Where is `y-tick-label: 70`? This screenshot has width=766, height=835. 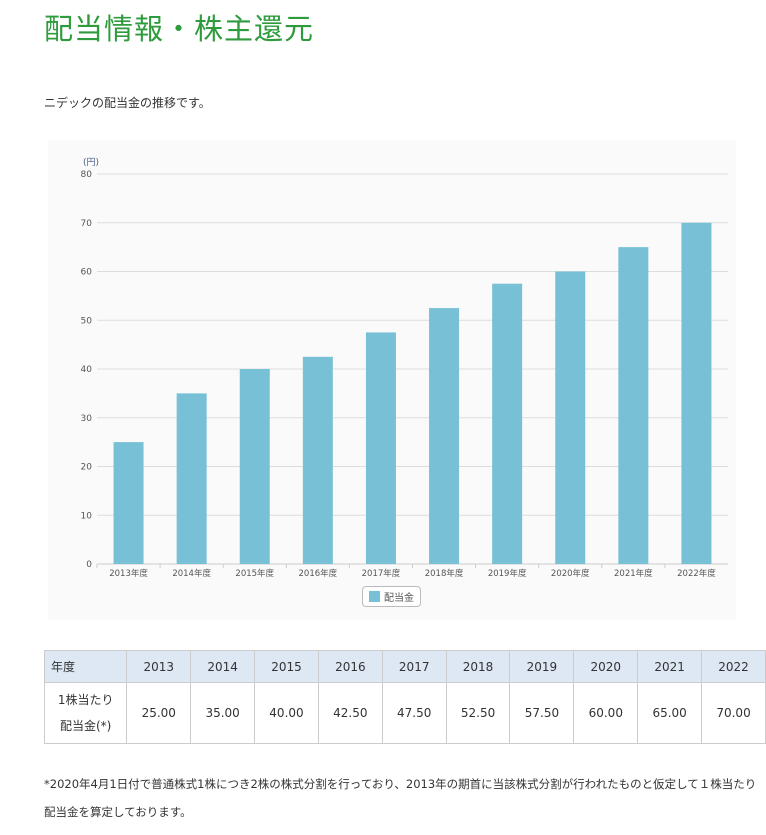
y-tick-label: 70 is located at coordinates (87, 224).